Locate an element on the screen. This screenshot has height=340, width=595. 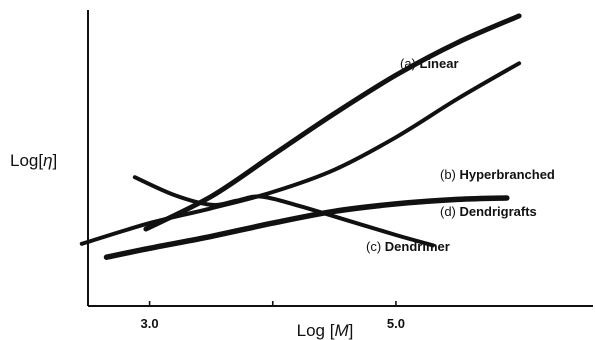
series-label-linear: (a) Linear is located at coordinates (429, 63).